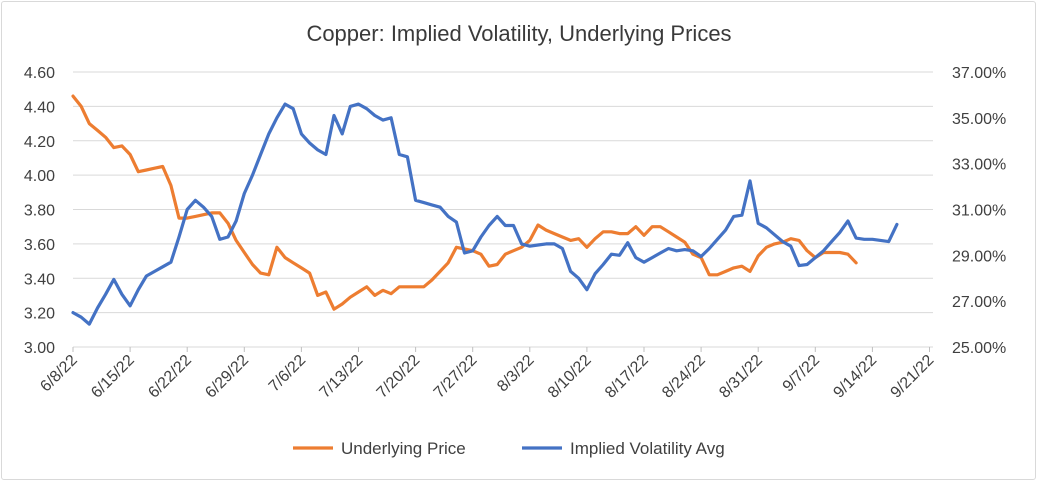 This screenshot has width=1039, height=483. What do you see at coordinates (979, 348) in the screenshot?
I see `right-tick-label: 25.00%` at bounding box center [979, 348].